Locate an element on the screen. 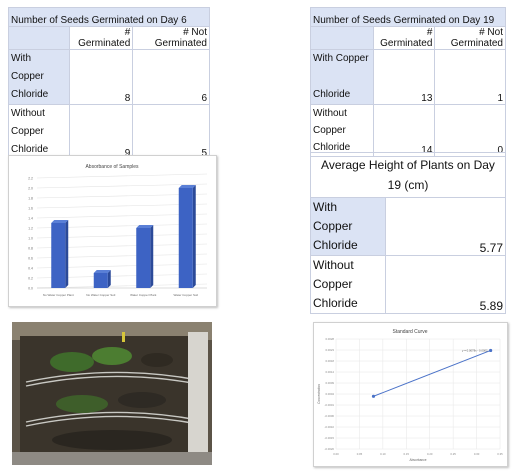  y-tick-label: 1.8 is located at coordinates (30, 199).